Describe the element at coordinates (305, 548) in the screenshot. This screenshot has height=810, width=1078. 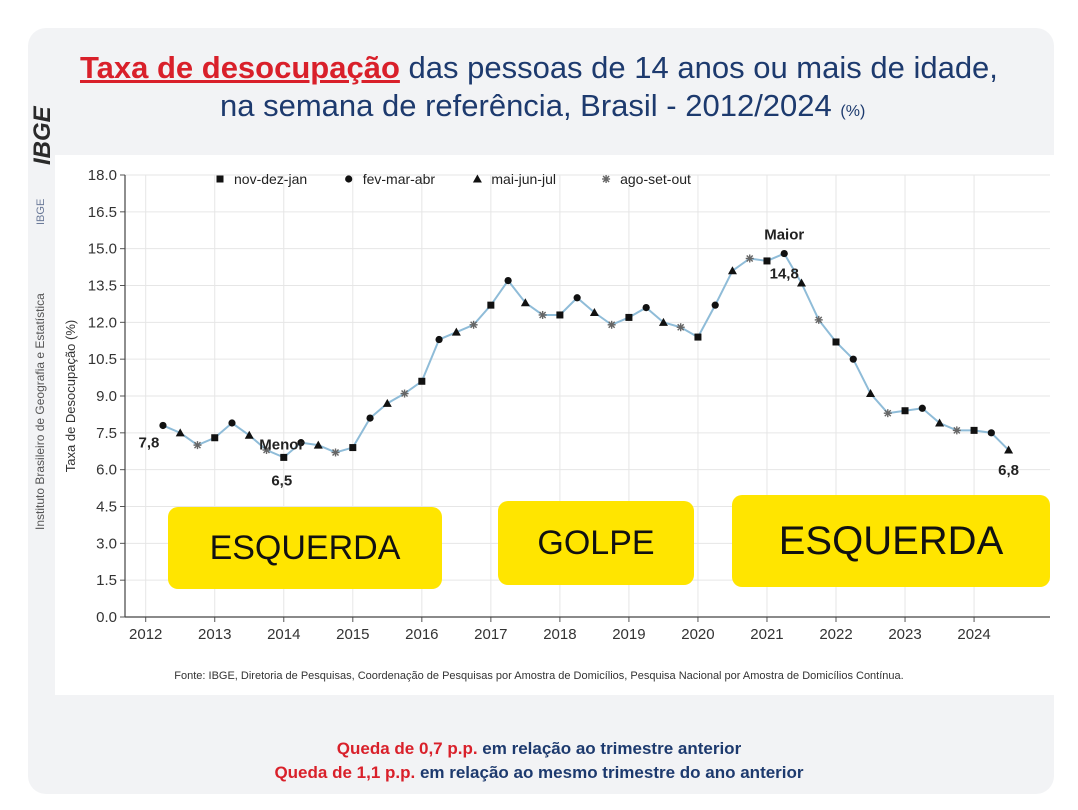
I see `overlay-label-1: ESQUERDA` at that location.